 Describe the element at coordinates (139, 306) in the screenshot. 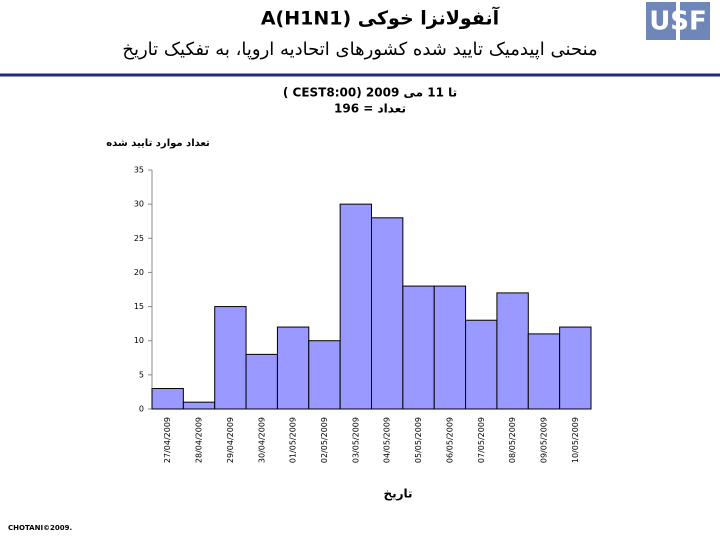

I see `y-tick-label: 15` at that location.